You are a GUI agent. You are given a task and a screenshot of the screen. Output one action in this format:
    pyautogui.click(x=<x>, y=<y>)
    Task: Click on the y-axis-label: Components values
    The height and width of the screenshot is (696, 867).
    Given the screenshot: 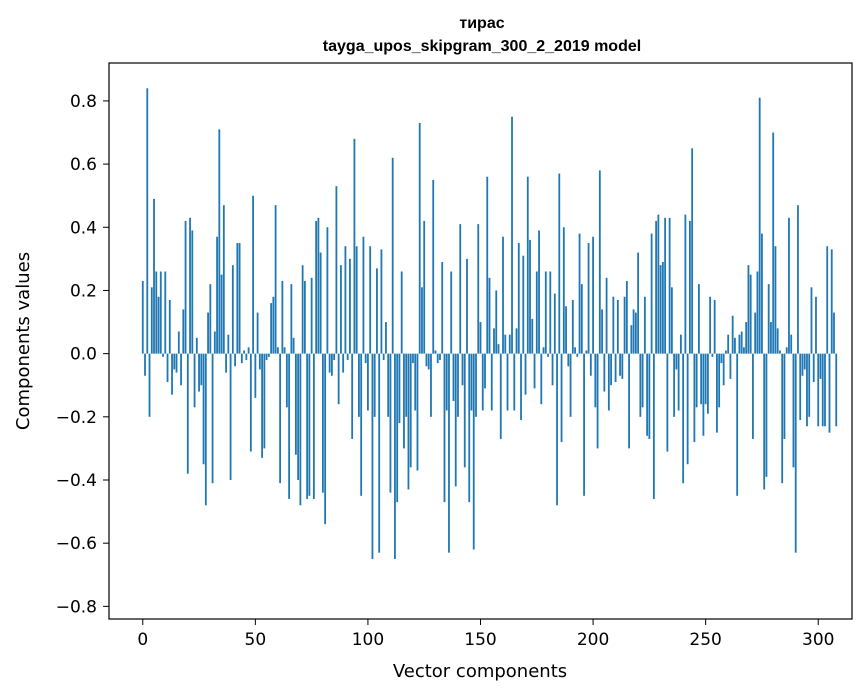 What is the action you would take?
    pyautogui.click(x=23, y=341)
    